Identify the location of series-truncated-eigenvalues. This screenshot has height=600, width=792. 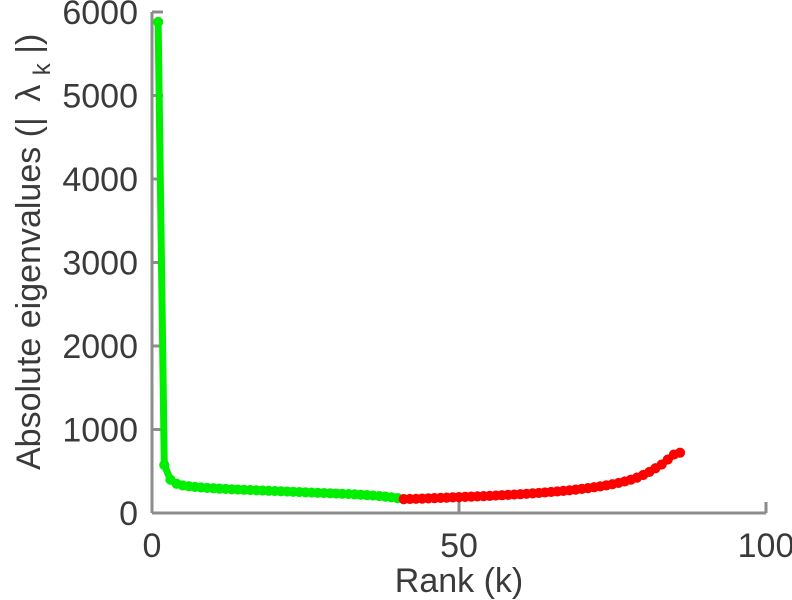
(542, 476).